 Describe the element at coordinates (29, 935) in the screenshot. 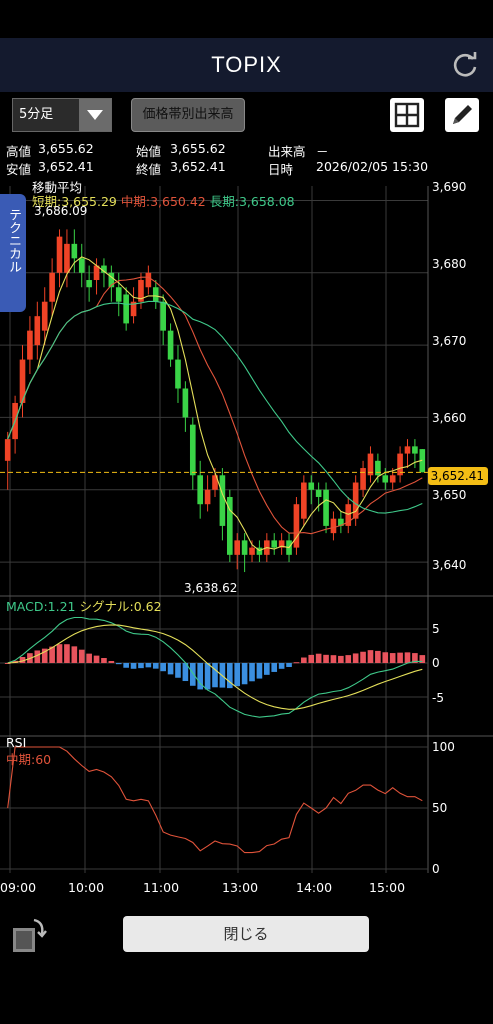

I see `rotate-icon` at that location.